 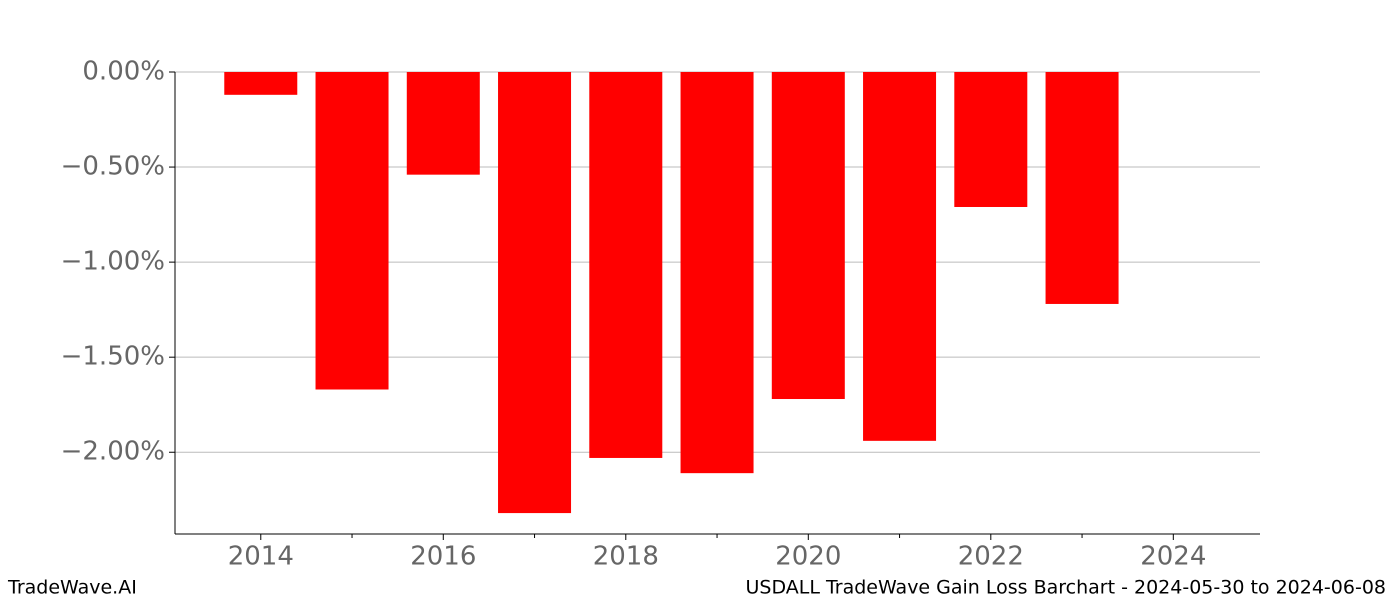 I want to click on x-tick-label: 2014, so click(x=261, y=557).